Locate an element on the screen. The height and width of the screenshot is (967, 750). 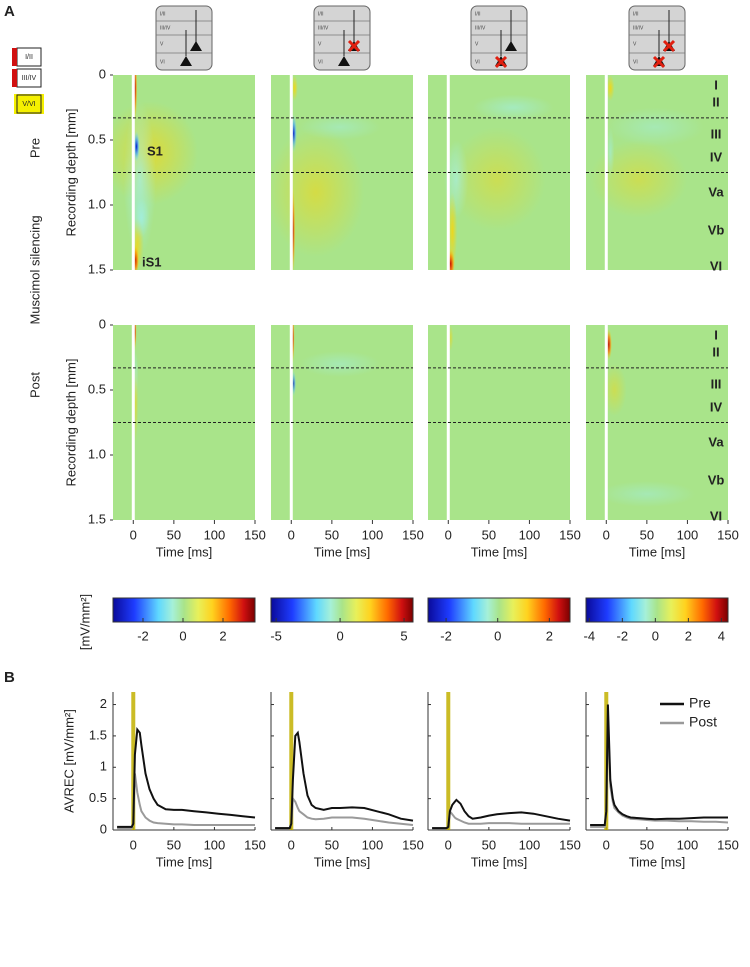
colorbar-tick-label: -4 is located at coordinates (590, 635).